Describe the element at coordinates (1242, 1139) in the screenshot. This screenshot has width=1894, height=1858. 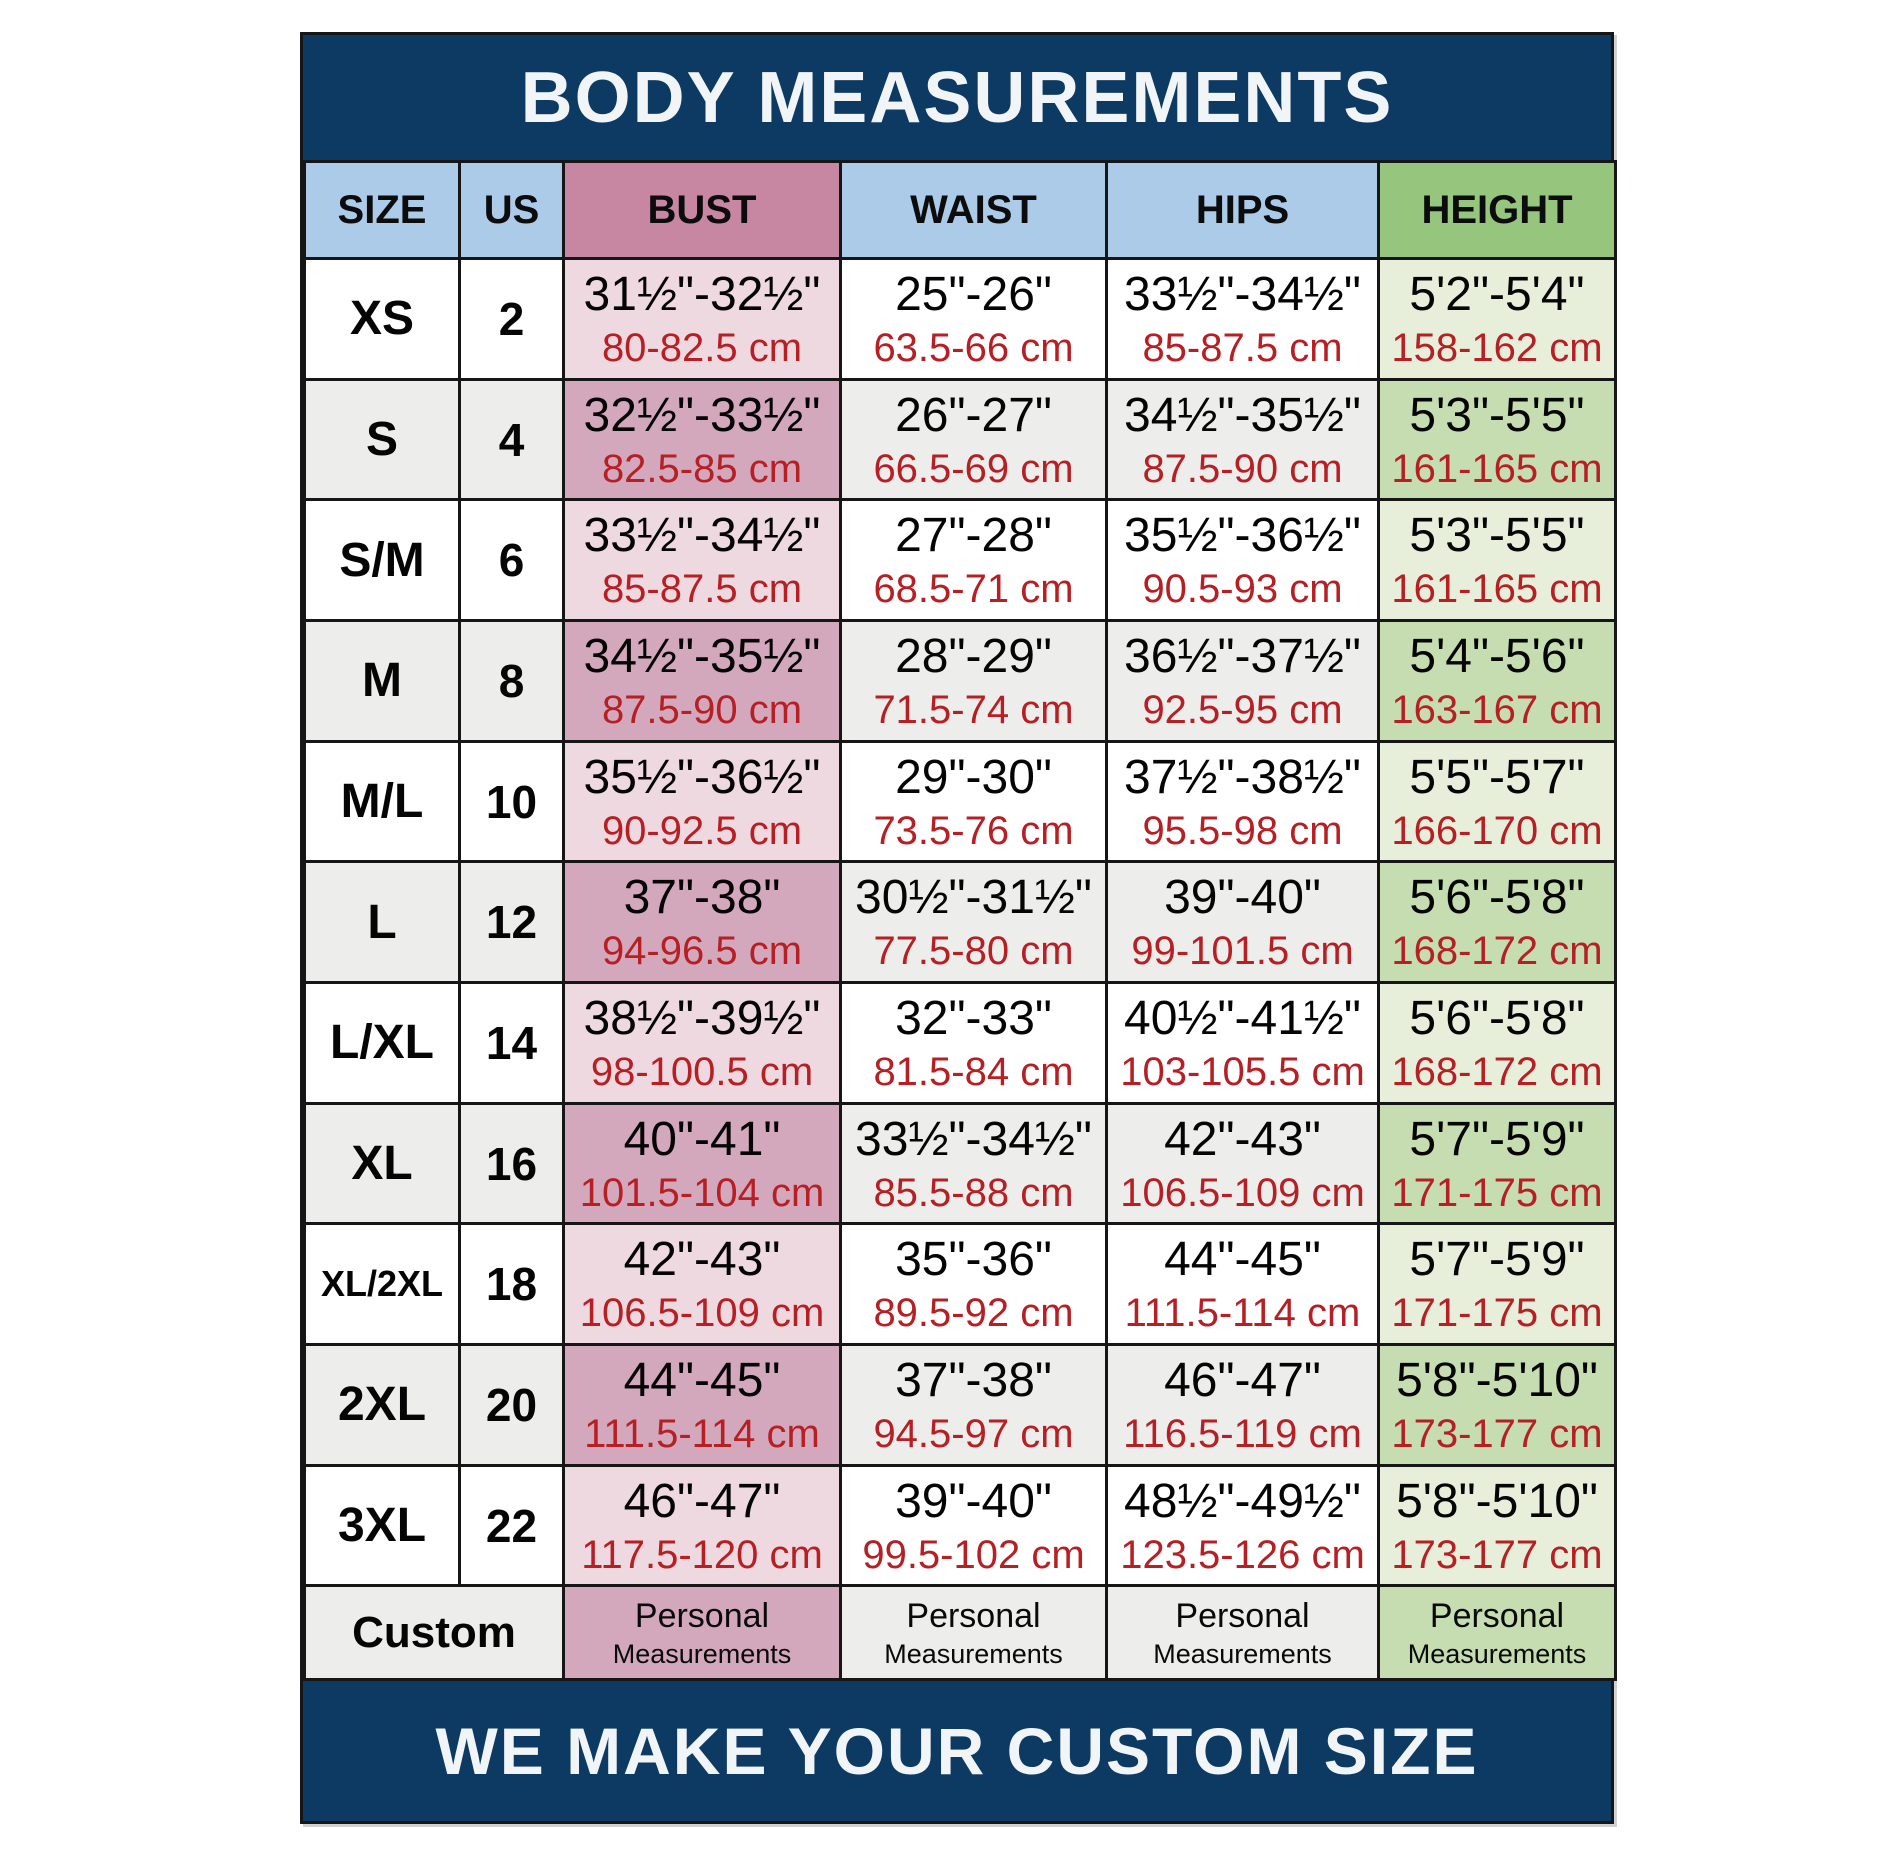
I see `hips-inches: 42"-43"` at that location.